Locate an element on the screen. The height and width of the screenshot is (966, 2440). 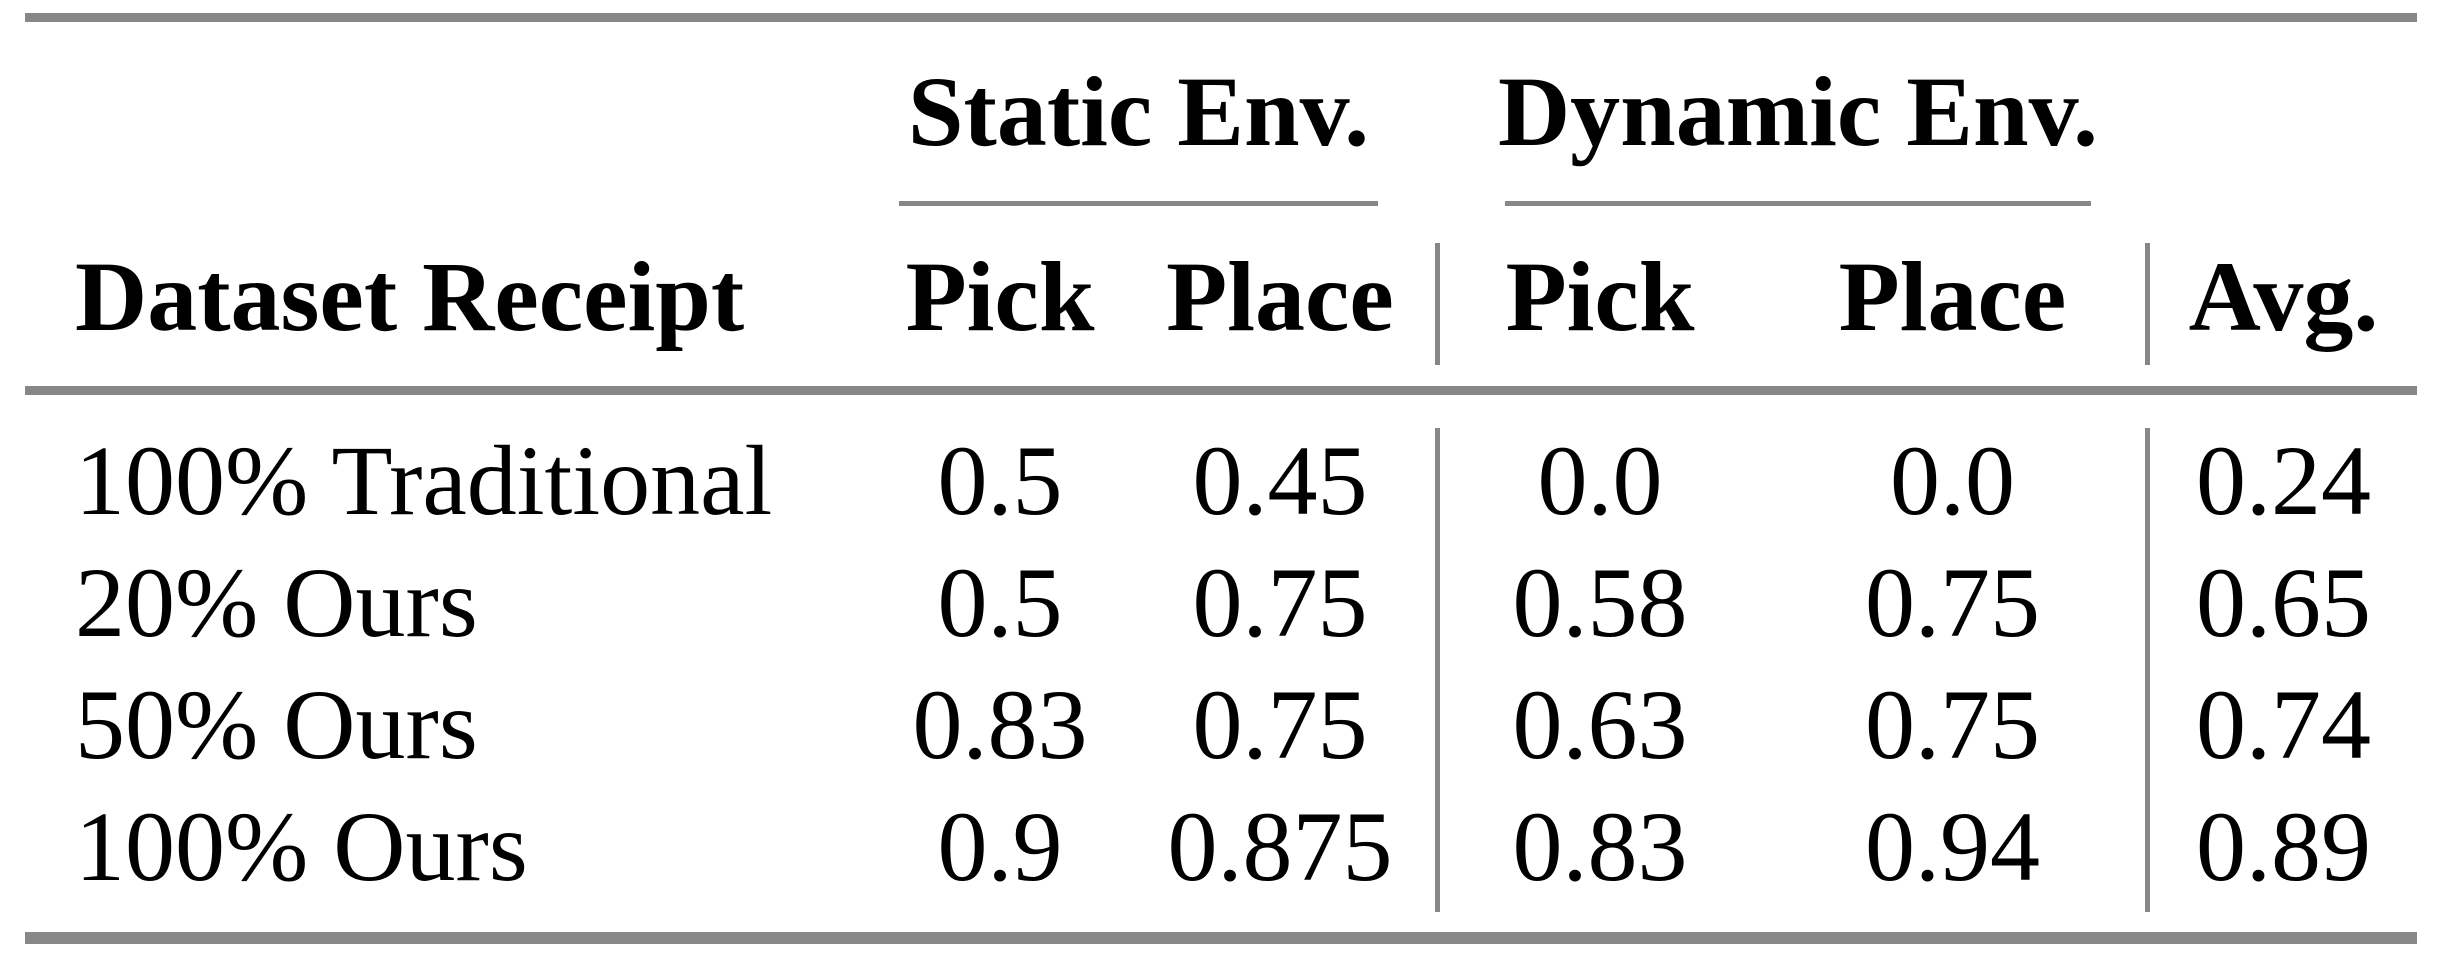
cell-dynamic-pick: 0.63 is located at coordinates (1600, 724).